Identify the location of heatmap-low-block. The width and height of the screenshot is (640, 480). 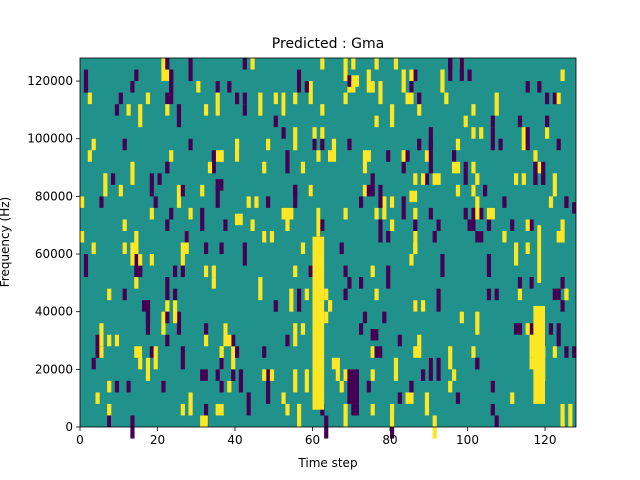
(109, 421).